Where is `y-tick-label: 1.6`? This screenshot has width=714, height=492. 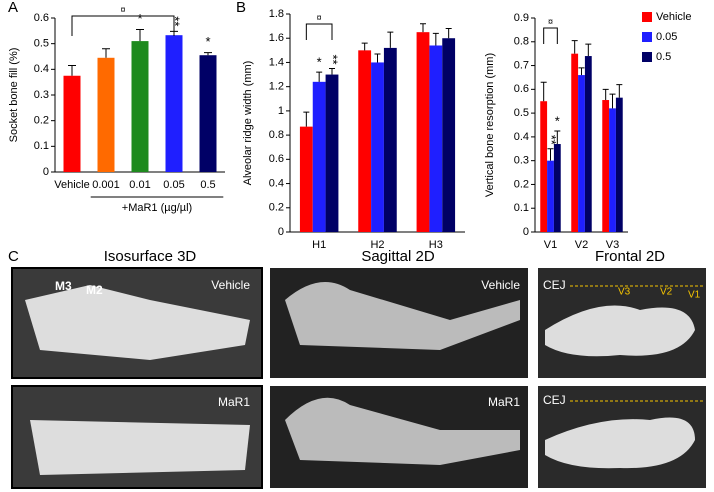 y-tick-label: 1.6 is located at coordinates (276, 38).